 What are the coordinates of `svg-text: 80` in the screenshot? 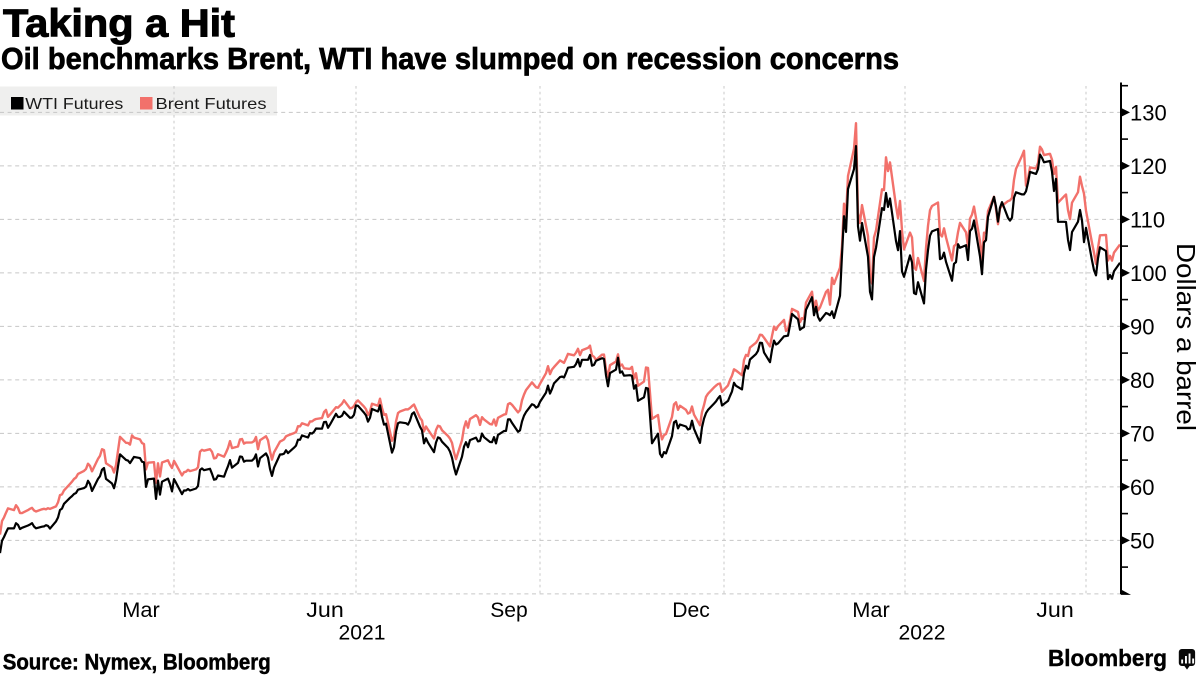 It's located at (1142, 380).